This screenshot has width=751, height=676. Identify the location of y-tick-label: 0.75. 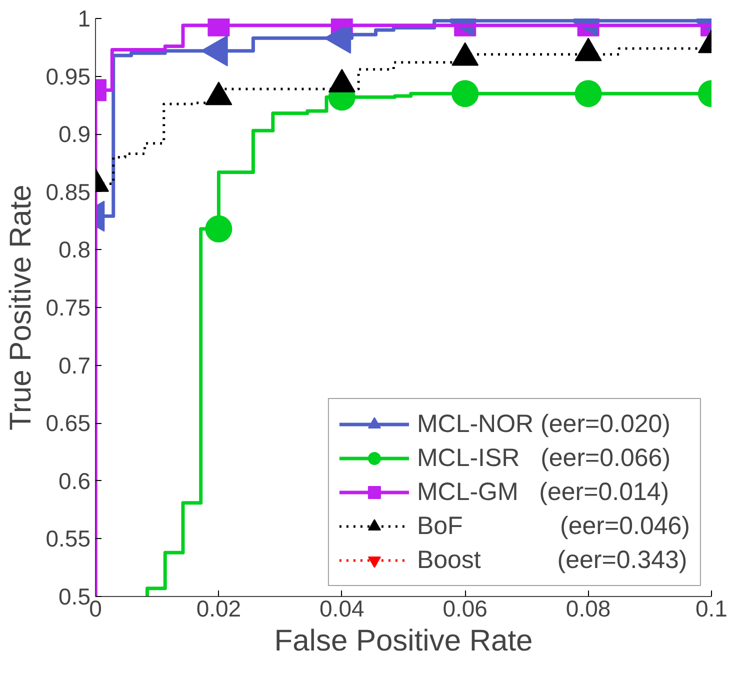
(68, 307).